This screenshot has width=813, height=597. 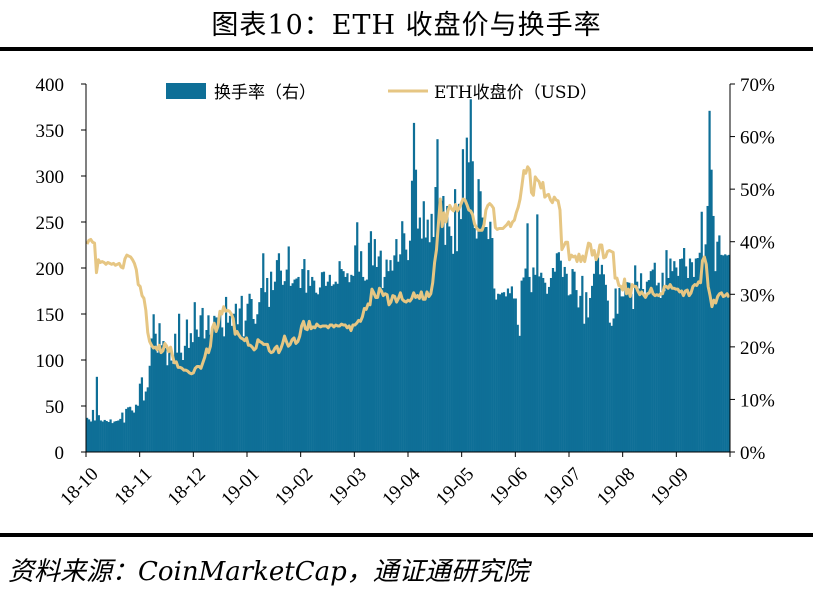 What do you see at coordinates (61, 269) in the screenshot?
I see `left-axis-ticks: 0 50 100 150 200 250 300 350 400` at bounding box center [61, 269].